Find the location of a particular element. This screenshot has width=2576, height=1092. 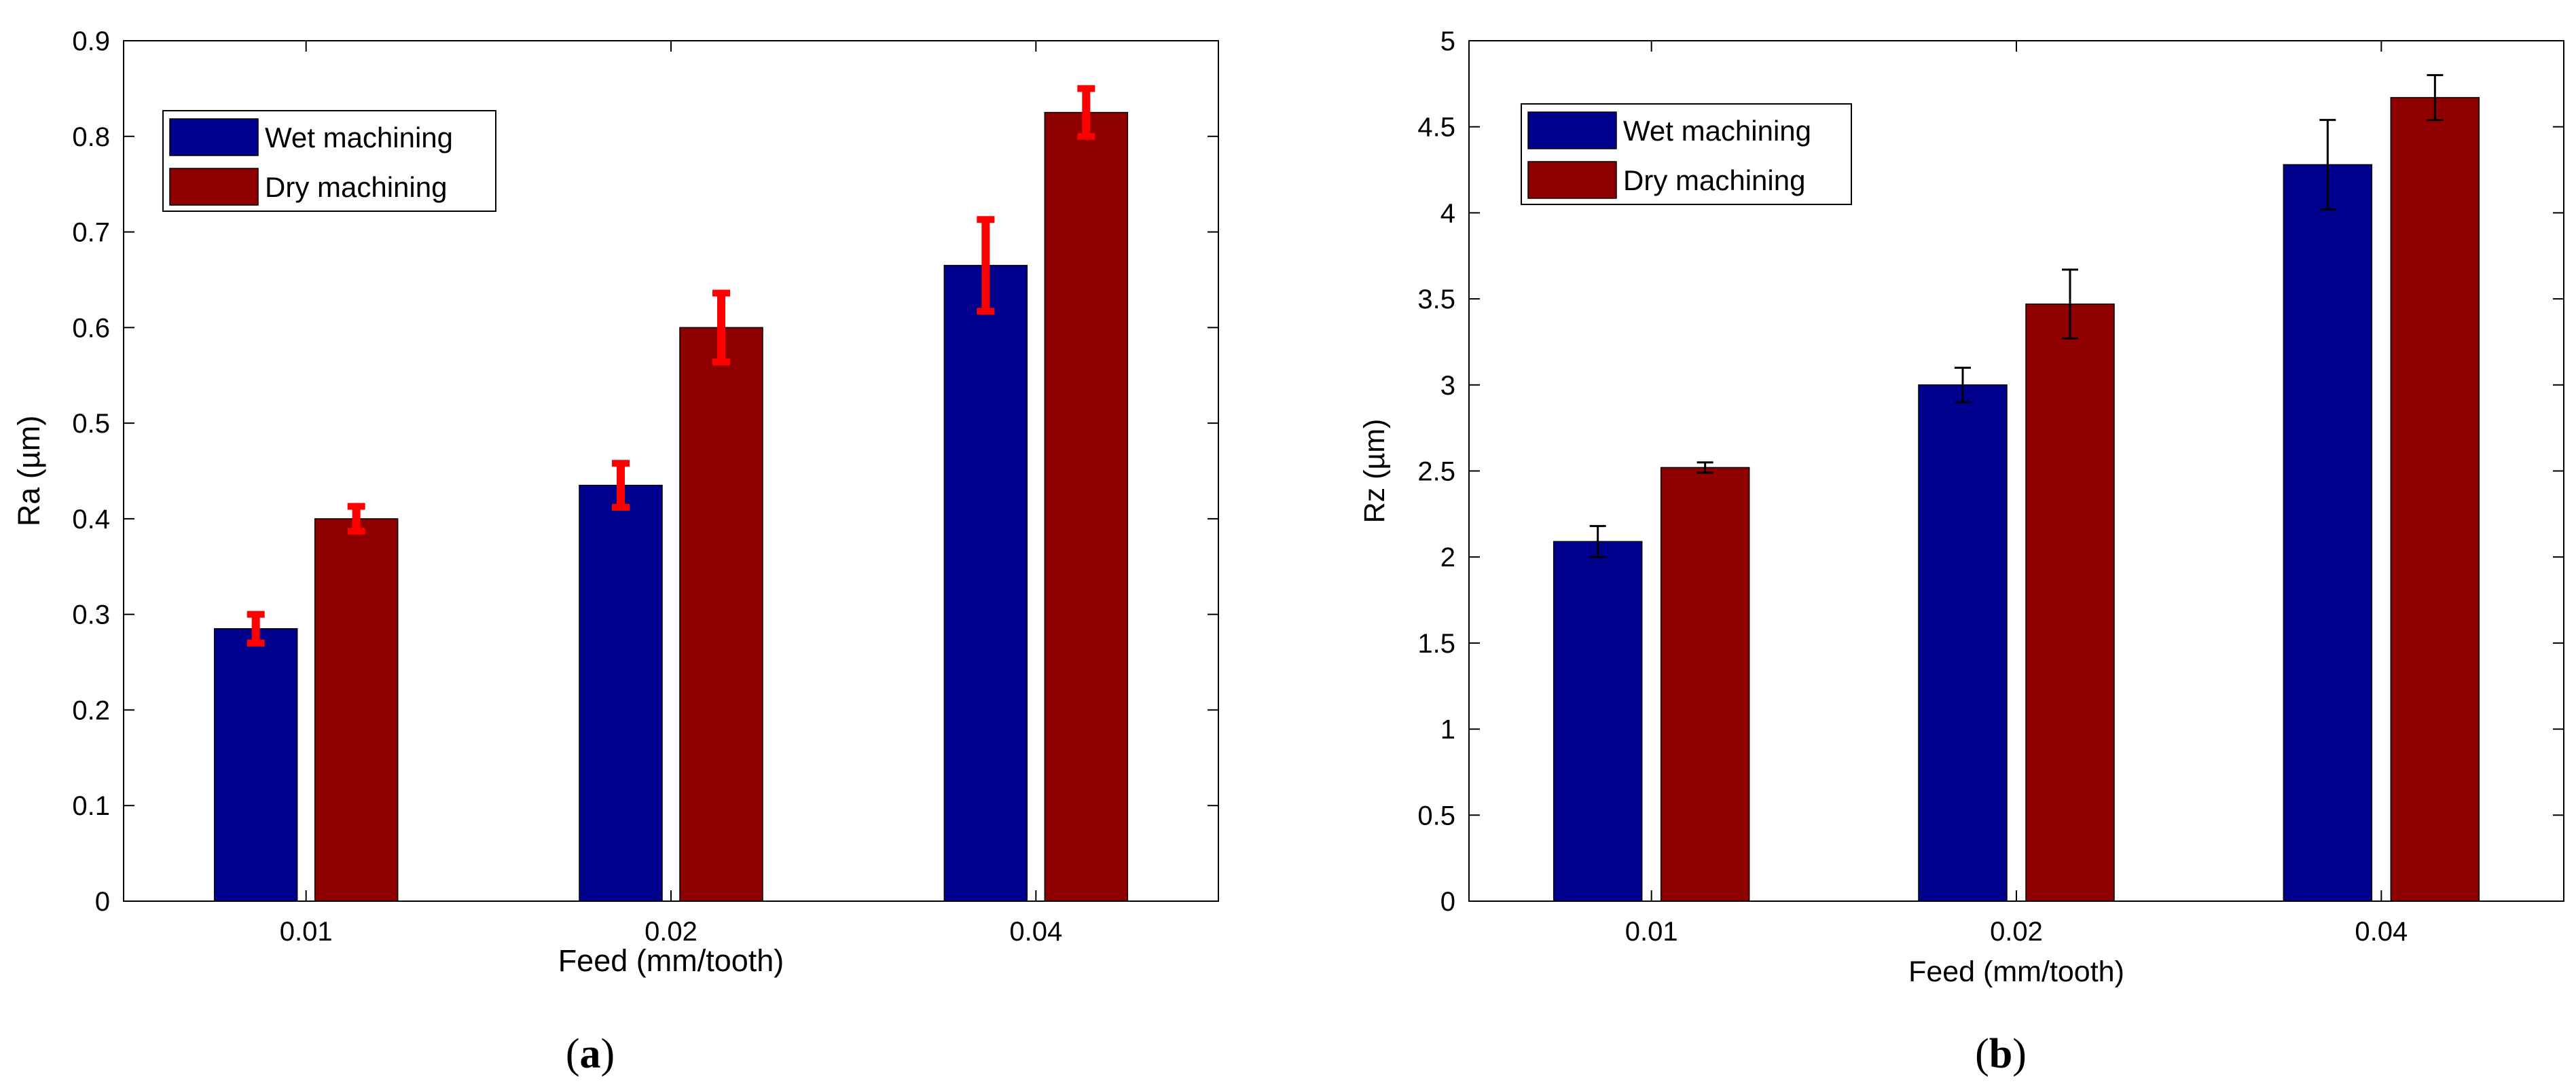

y-tick-label: 5 is located at coordinates (1447, 41).